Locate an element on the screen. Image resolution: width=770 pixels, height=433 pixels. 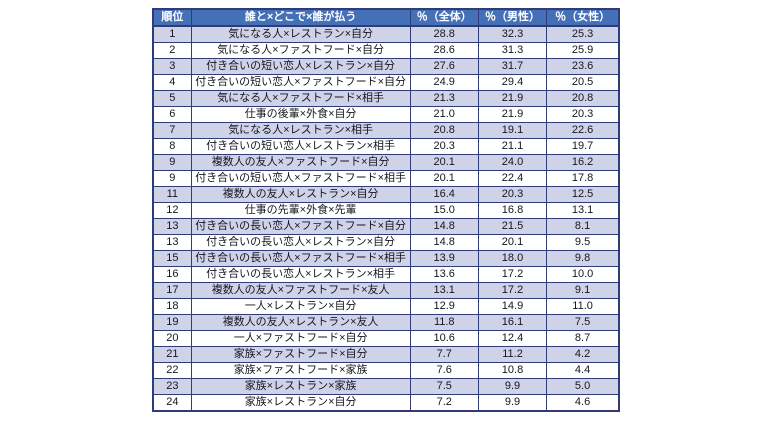
male-cell: 32.3 is located at coordinates (512, 34).